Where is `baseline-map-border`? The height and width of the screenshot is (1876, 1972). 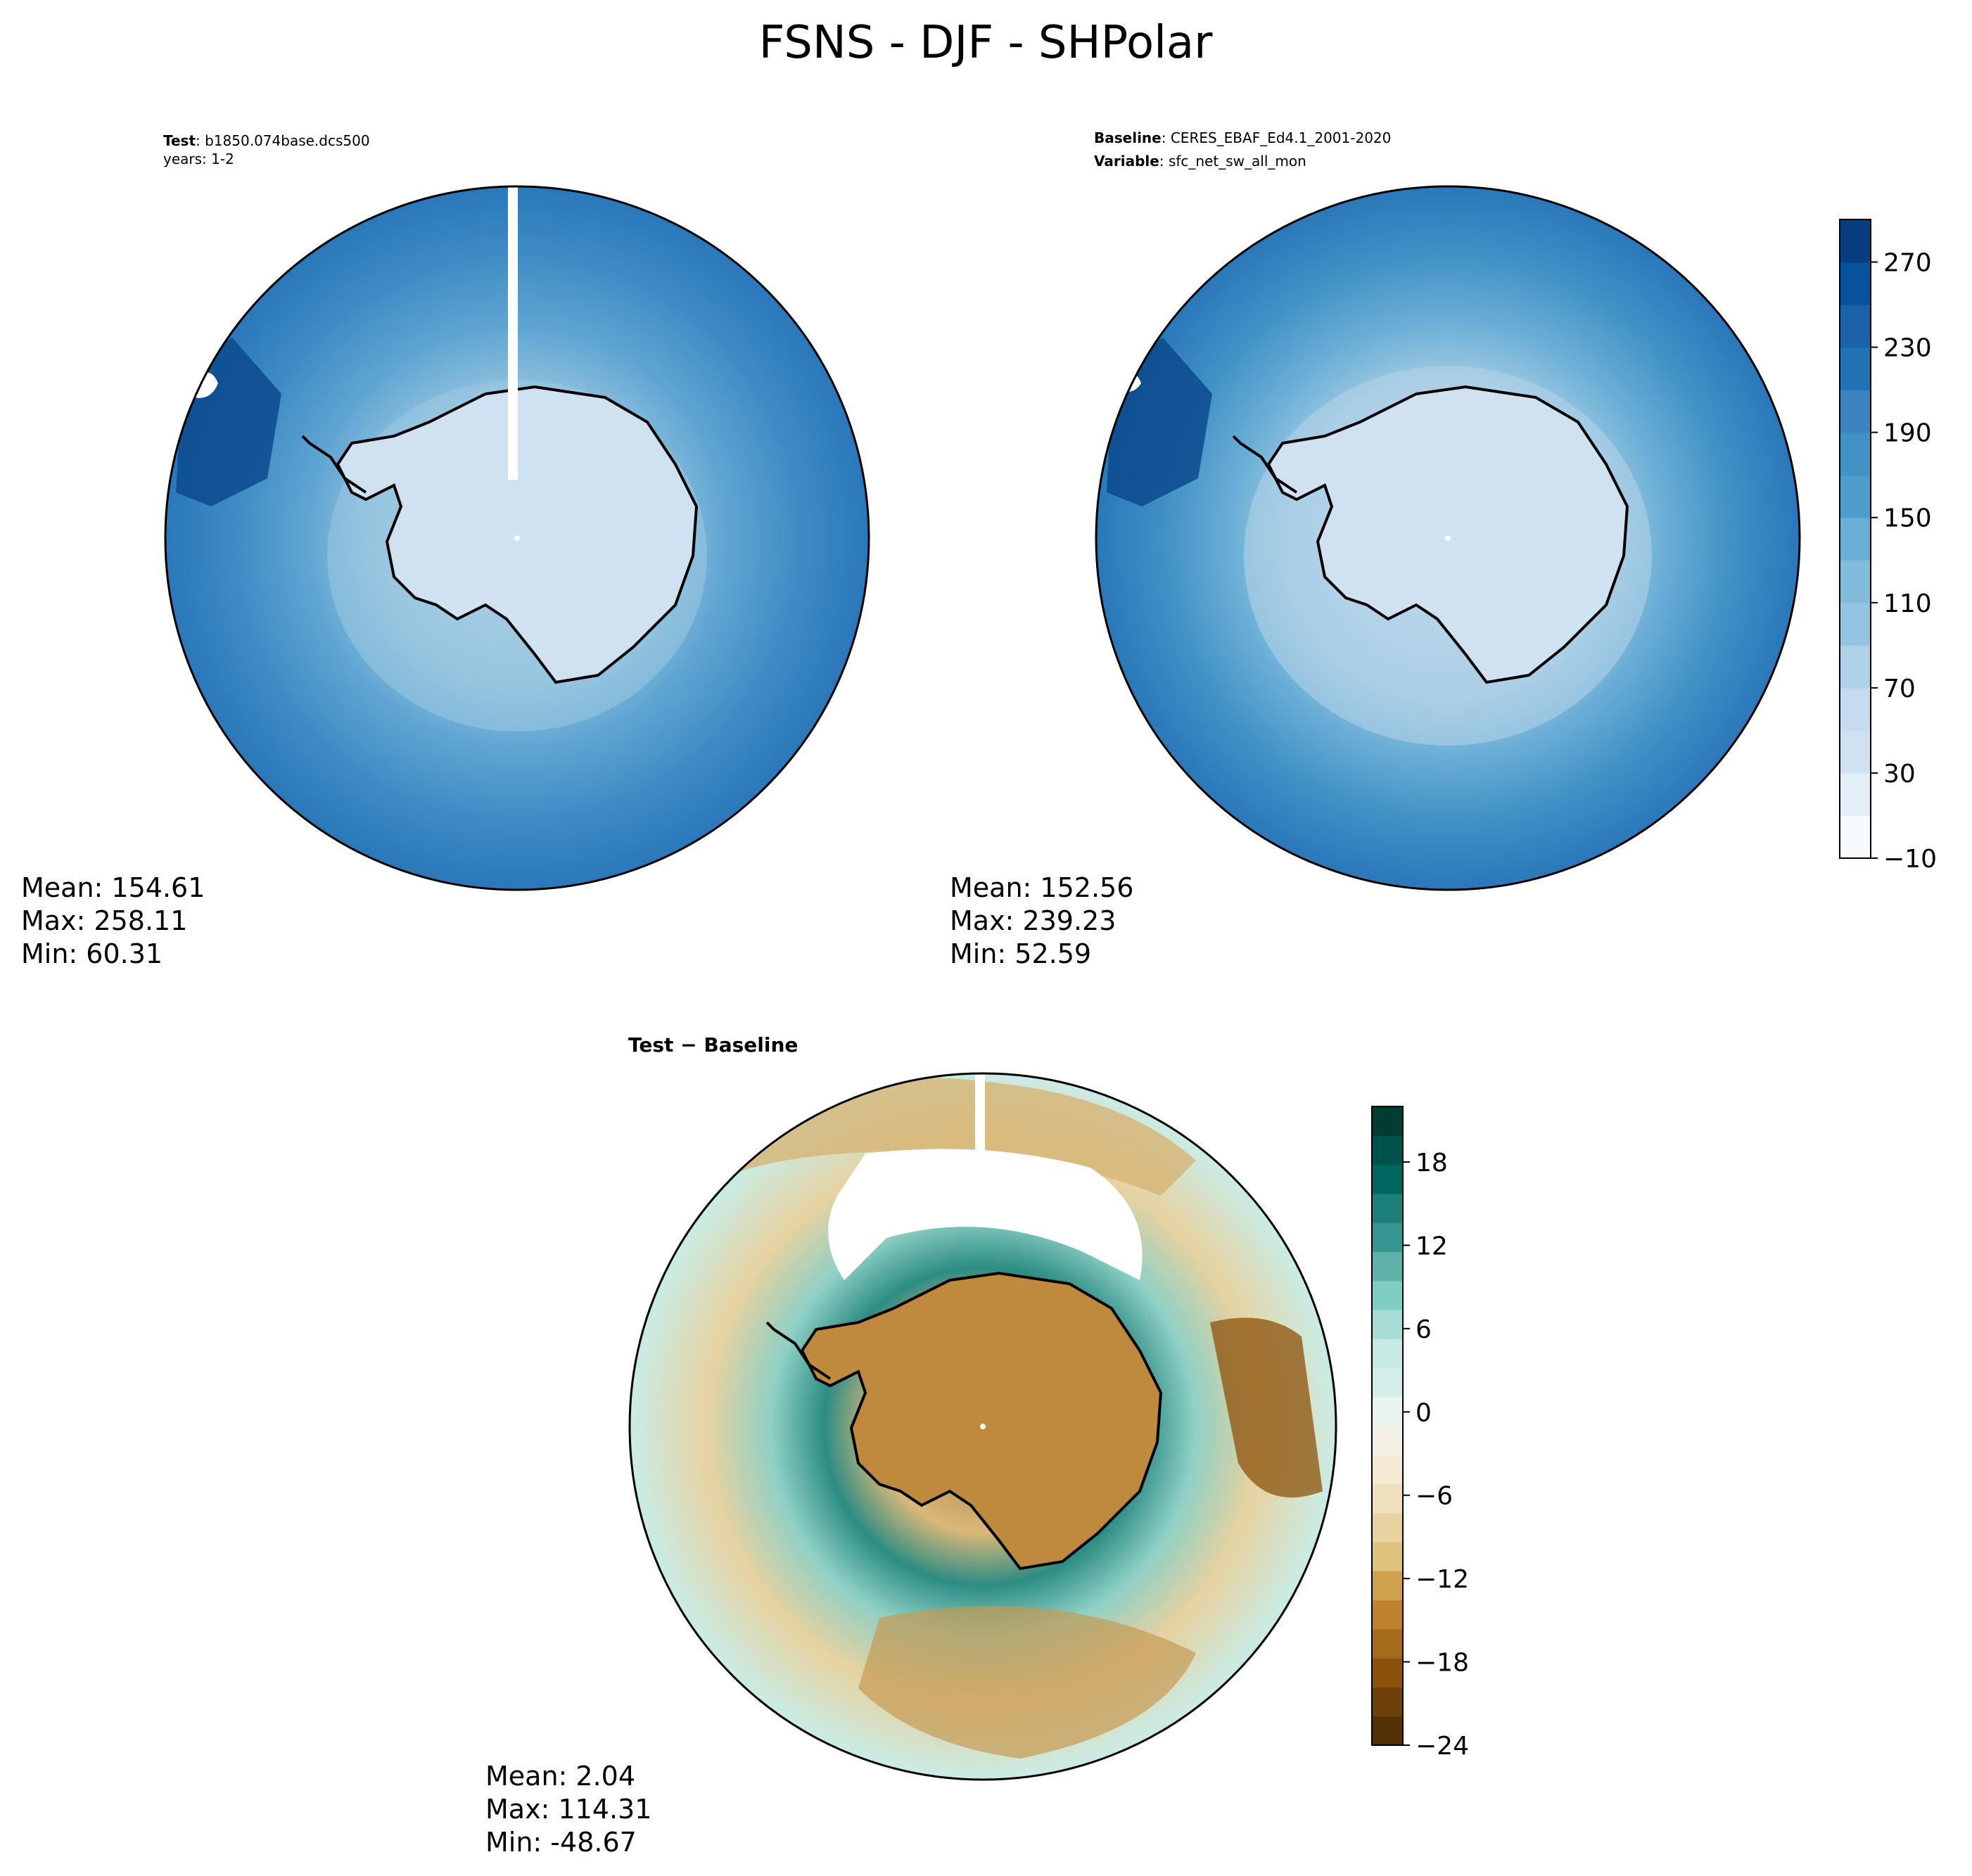
baseline-map-border is located at coordinates (1448, 538).